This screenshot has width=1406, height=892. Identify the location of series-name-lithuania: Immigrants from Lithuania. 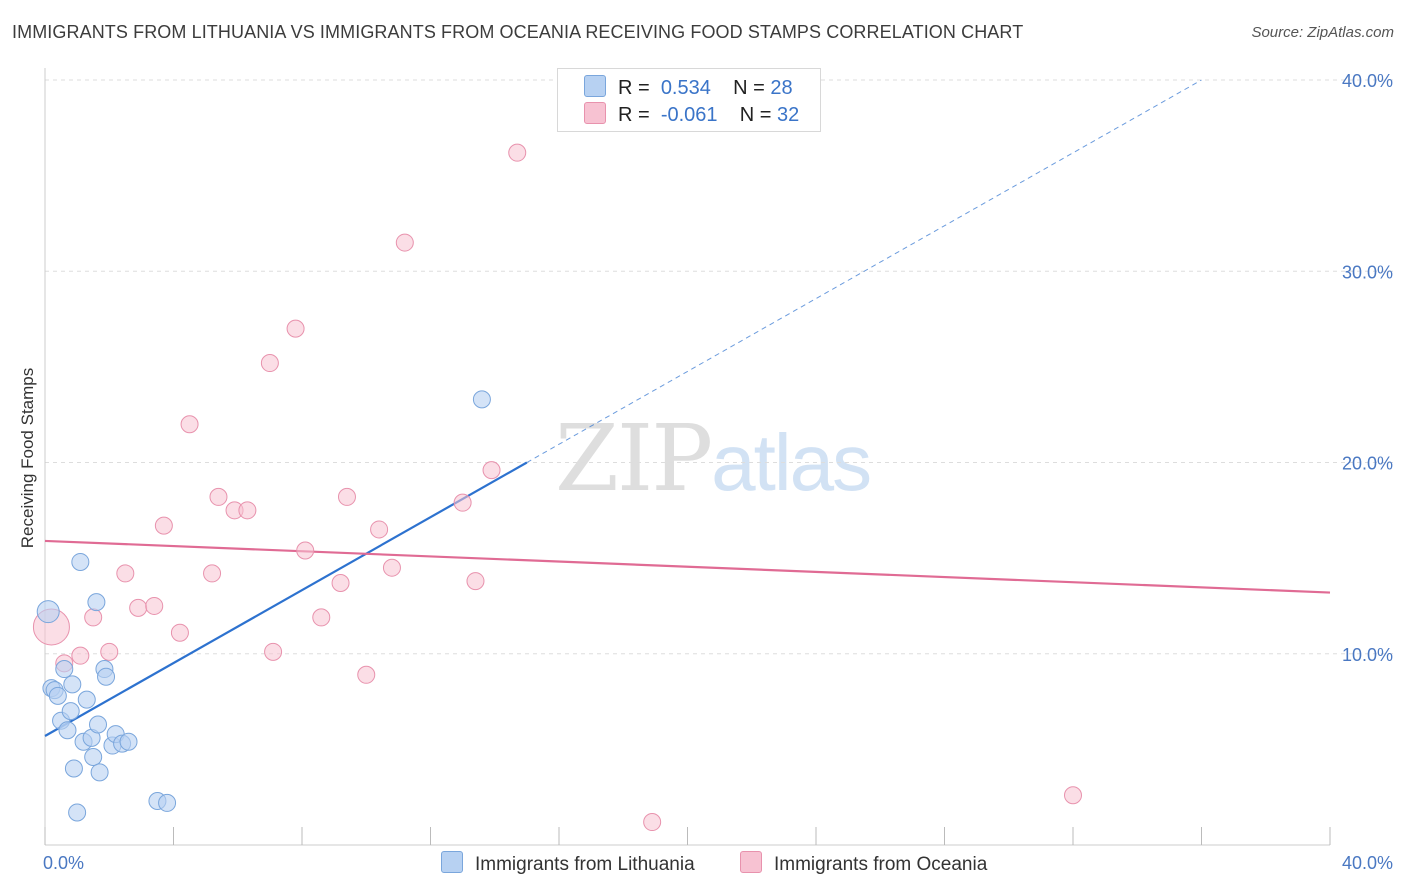
(585, 864).